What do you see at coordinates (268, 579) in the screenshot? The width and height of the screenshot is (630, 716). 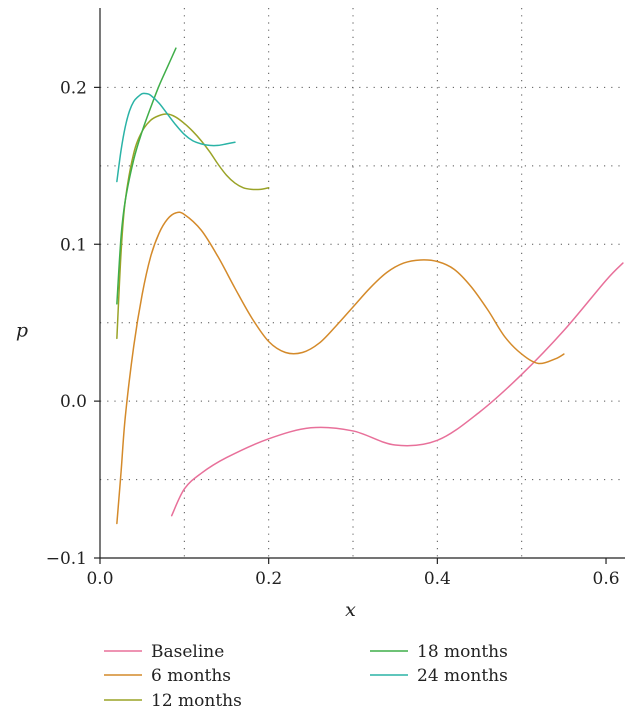 I see `x-tick-label: 0.2` at bounding box center [268, 579].